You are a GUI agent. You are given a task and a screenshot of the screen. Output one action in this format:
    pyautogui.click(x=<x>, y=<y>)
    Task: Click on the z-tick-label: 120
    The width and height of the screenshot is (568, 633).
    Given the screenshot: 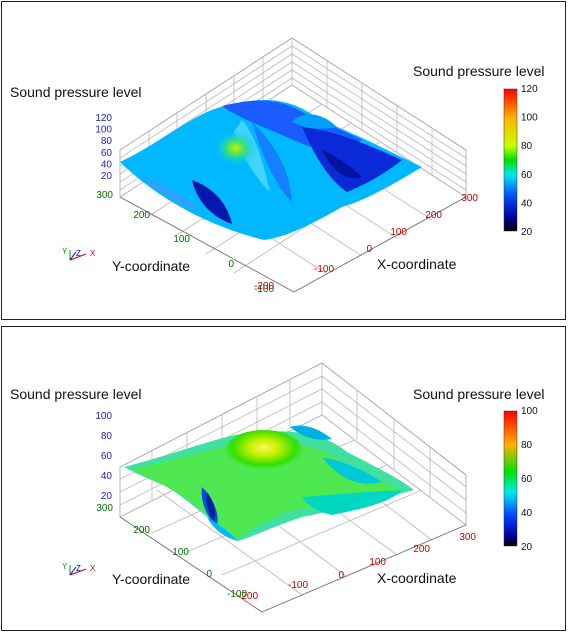 What is the action you would take?
    pyautogui.click(x=103, y=118)
    